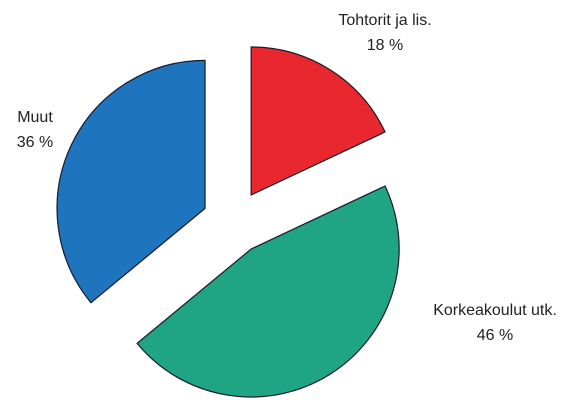  What do you see at coordinates (35, 117) in the screenshot?
I see `category-label: Muut` at bounding box center [35, 117].